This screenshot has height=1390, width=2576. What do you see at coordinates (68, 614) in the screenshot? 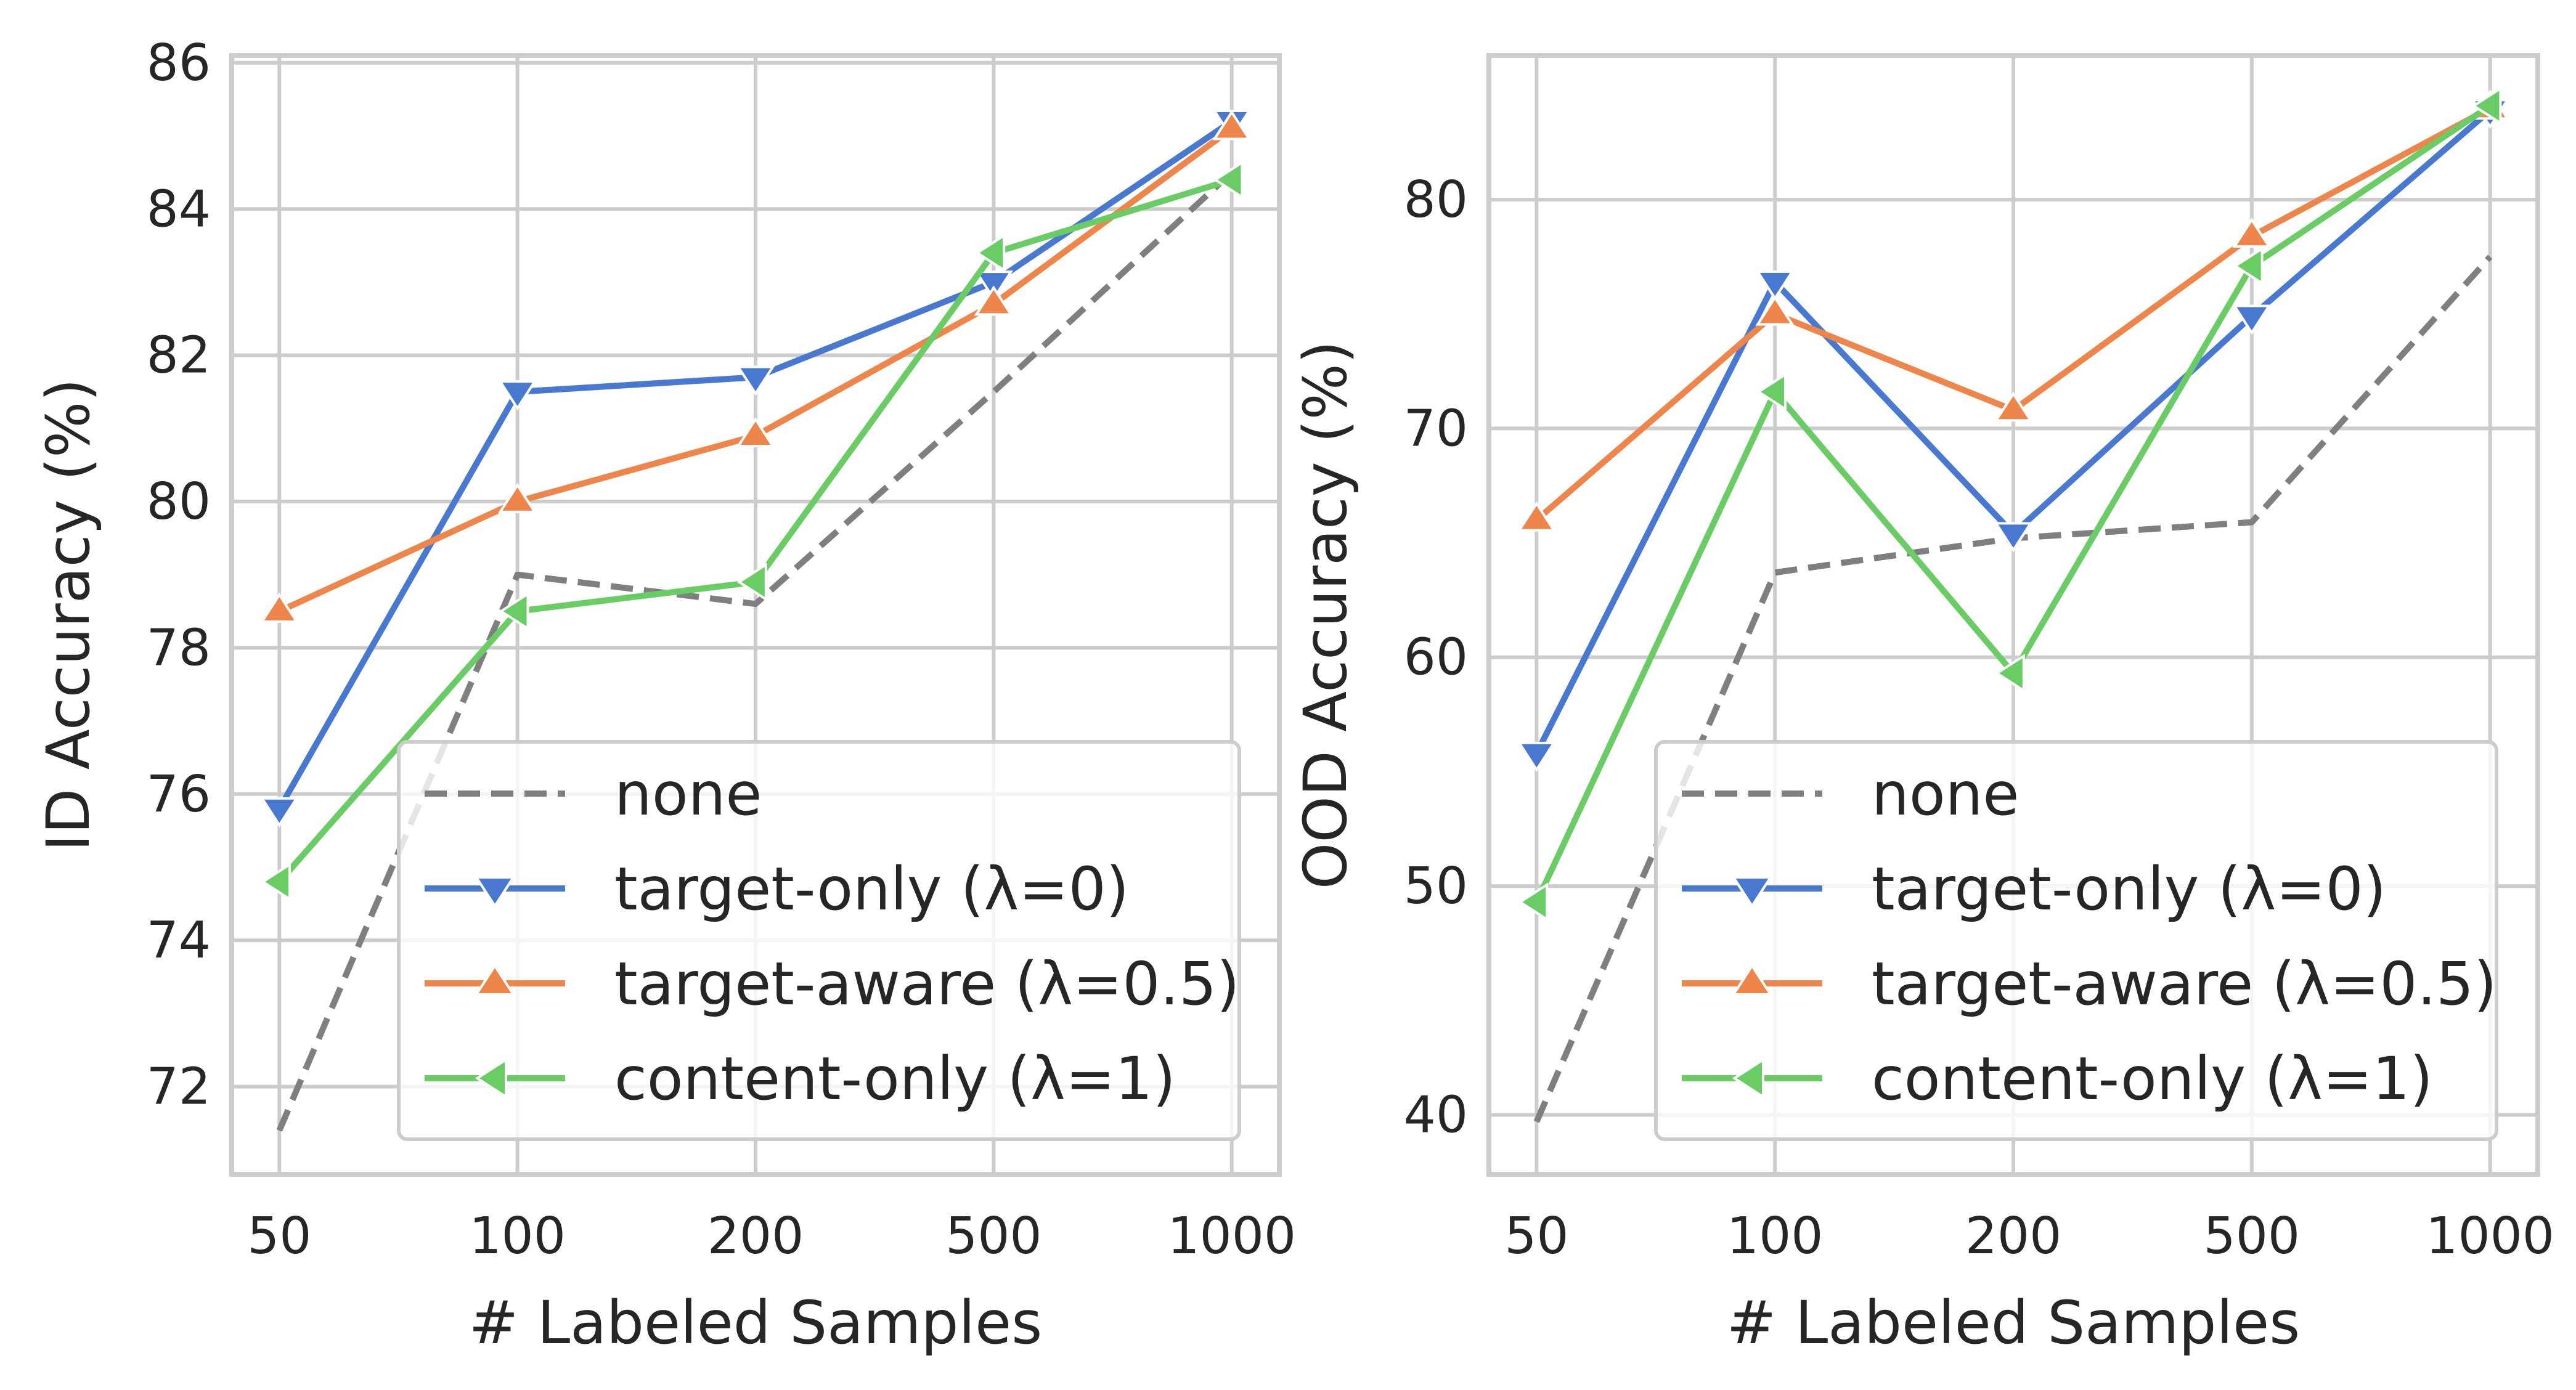
I see `y-axis-label: ID Accuracy (%)` at bounding box center [68, 614].